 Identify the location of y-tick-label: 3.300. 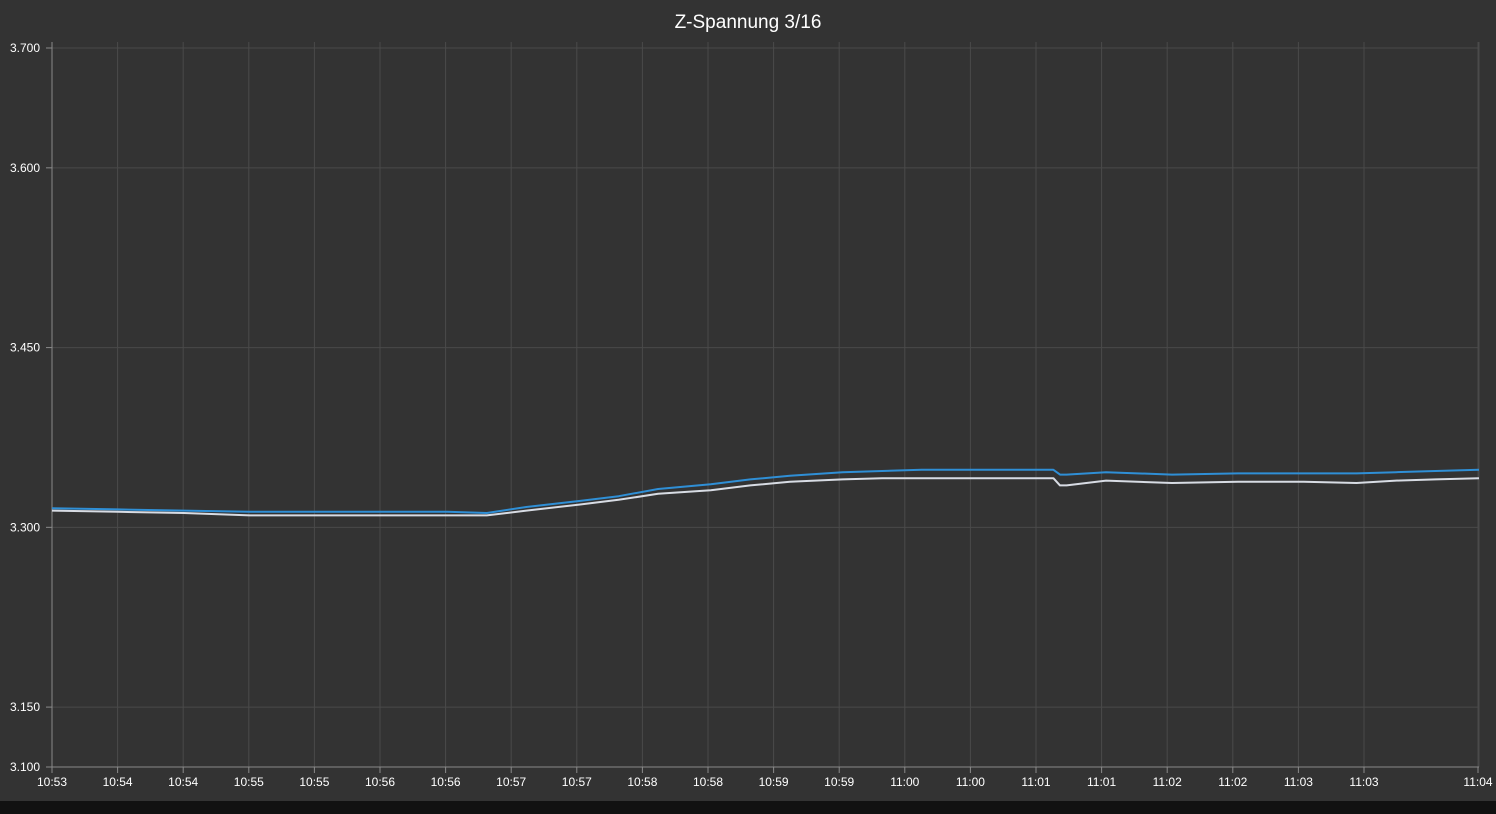
(25, 527).